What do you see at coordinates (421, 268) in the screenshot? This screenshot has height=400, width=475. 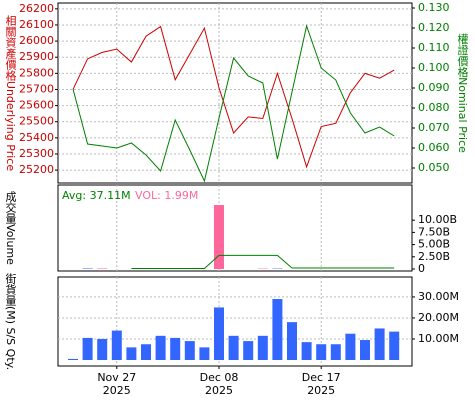 I see `y2-tick-label: 0` at bounding box center [421, 268].